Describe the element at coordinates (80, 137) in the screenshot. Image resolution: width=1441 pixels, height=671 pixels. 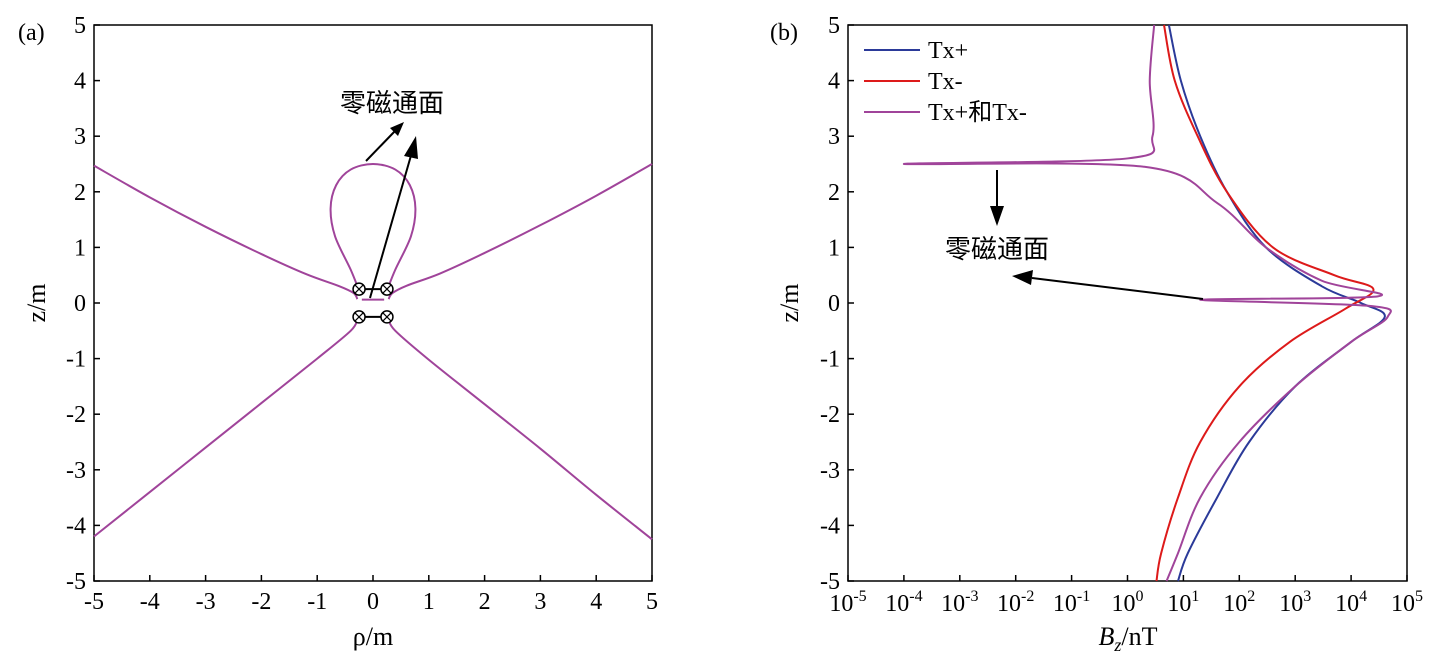
I see `panel-a-y-tick-label: 3` at that location.